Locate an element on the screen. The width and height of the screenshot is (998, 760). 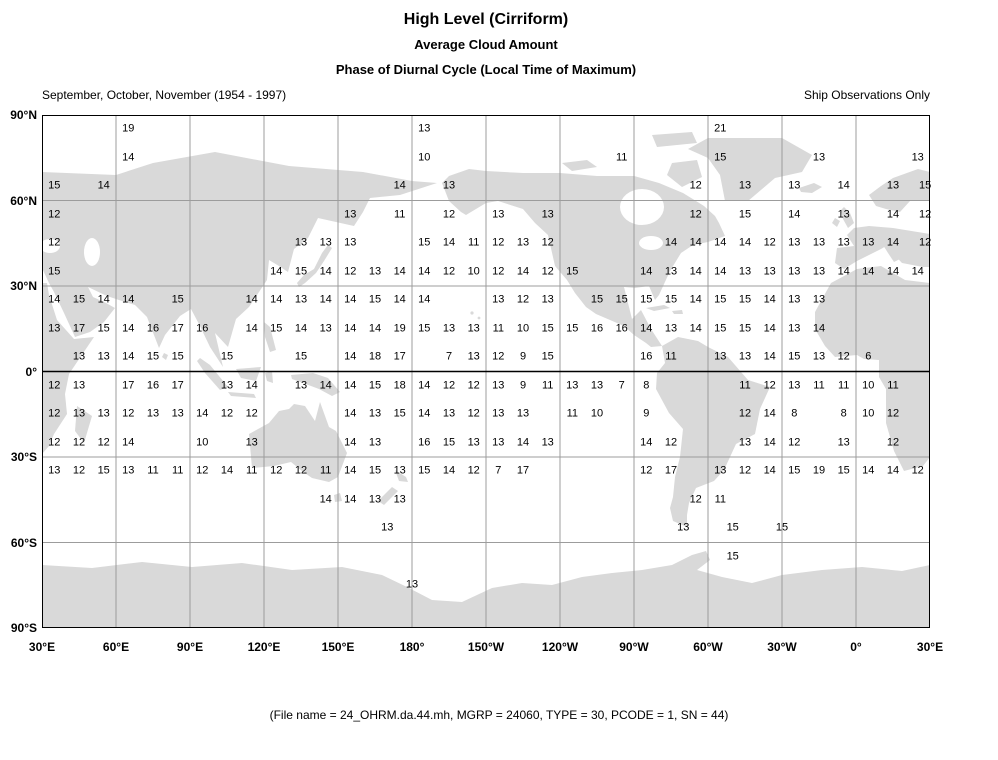
great-lakes is located at coordinates (651, 243).